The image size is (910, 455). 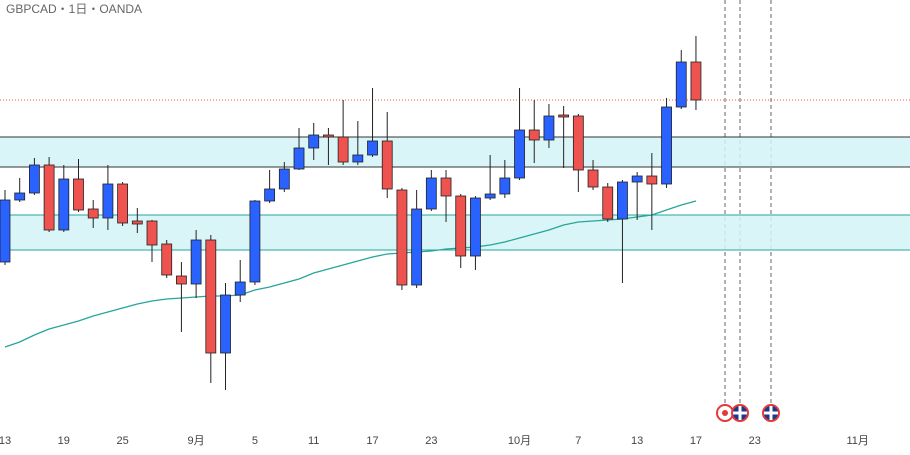 I want to click on x-tick-label: 9月, so click(x=196, y=441).